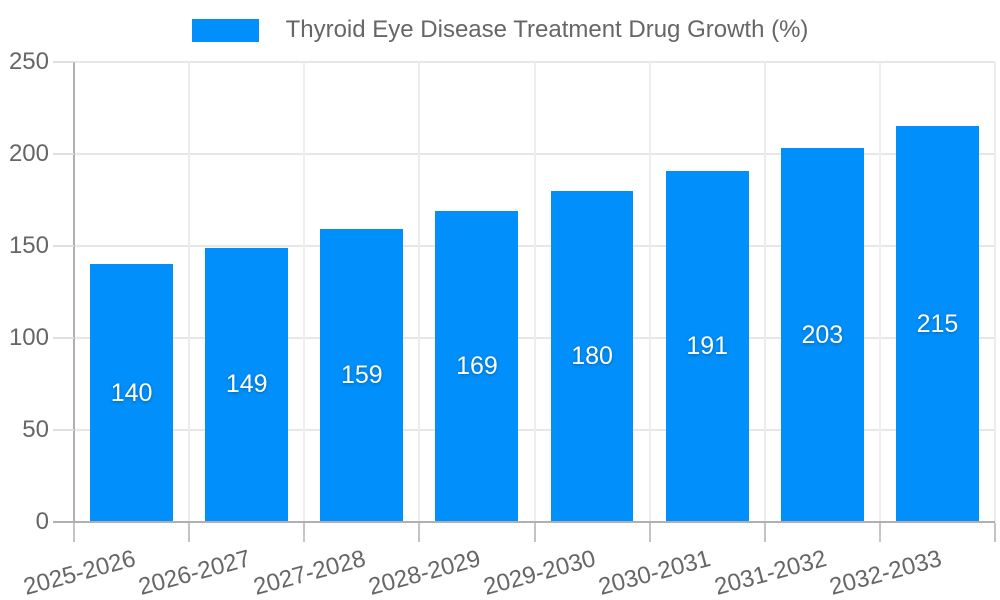  I want to click on x-tick-label: 2031-2032, so click(770, 572).